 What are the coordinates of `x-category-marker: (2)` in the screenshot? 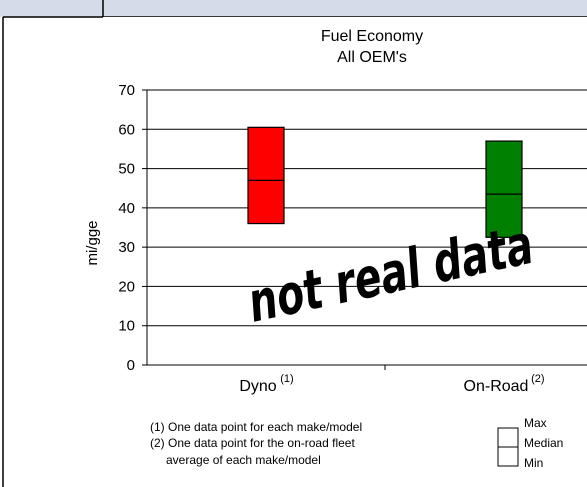 It's located at (537, 379).